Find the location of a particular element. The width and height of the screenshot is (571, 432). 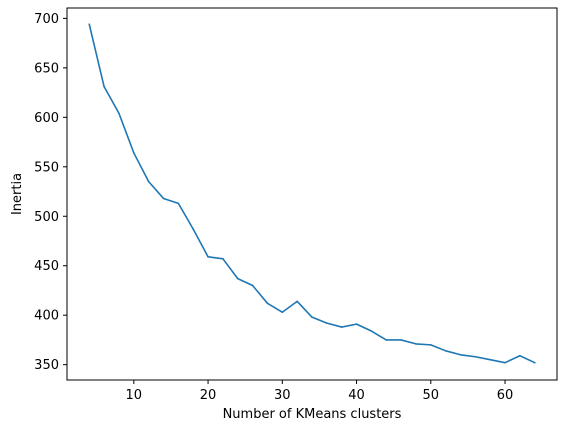

x-axis-ticks: 10 20 30 40 50 60 is located at coordinates (320, 391).